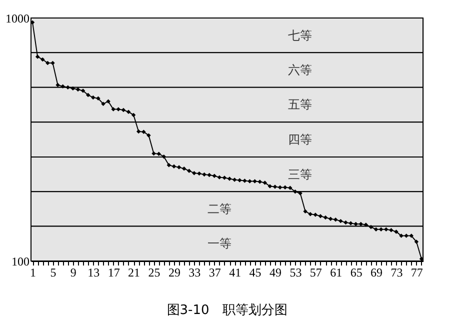 The width and height of the screenshot is (456, 329). What do you see at coordinates (33, 273) in the screenshot?
I see `x-tick-label: 1` at bounding box center [33, 273].